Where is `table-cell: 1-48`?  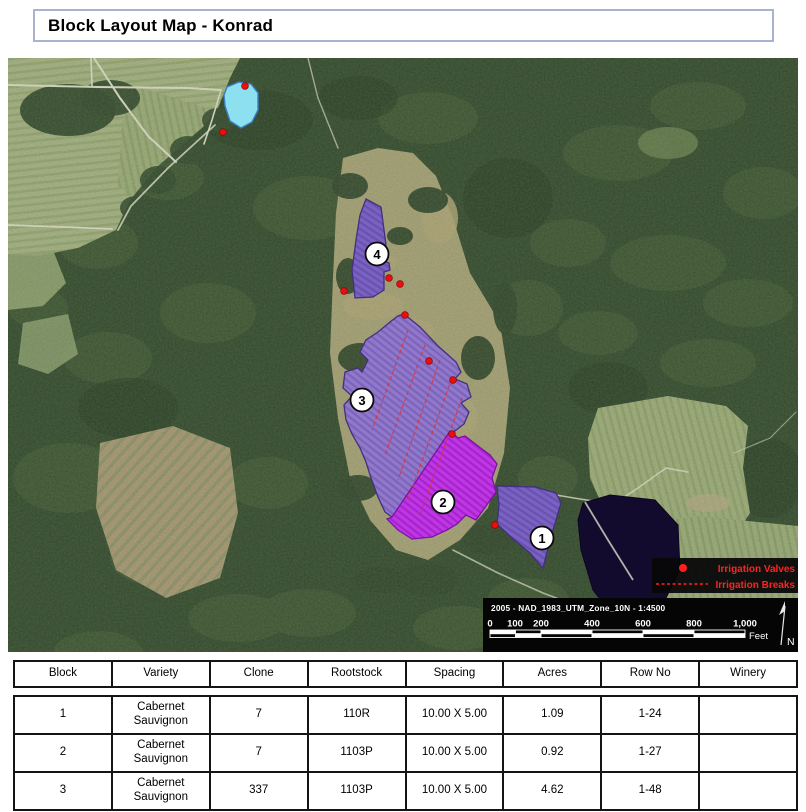 table-cell: 1-48 is located at coordinates (650, 791).